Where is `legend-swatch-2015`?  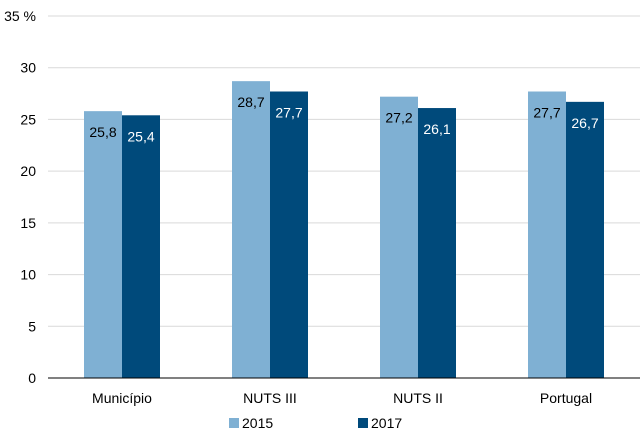
legend-swatch-2015 is located at coordinates (234, 423).